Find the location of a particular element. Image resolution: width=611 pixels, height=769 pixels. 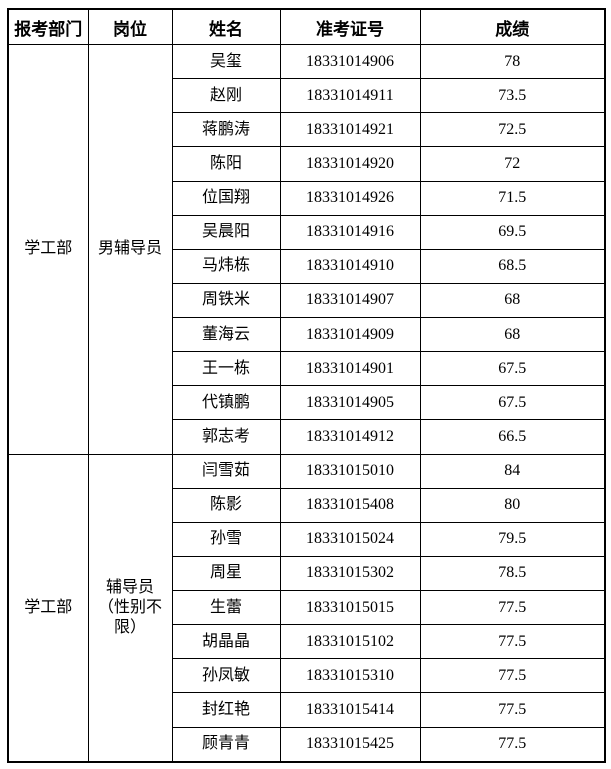

ticket-number-cell: 18331015302 is located at coordinates (350, 573).